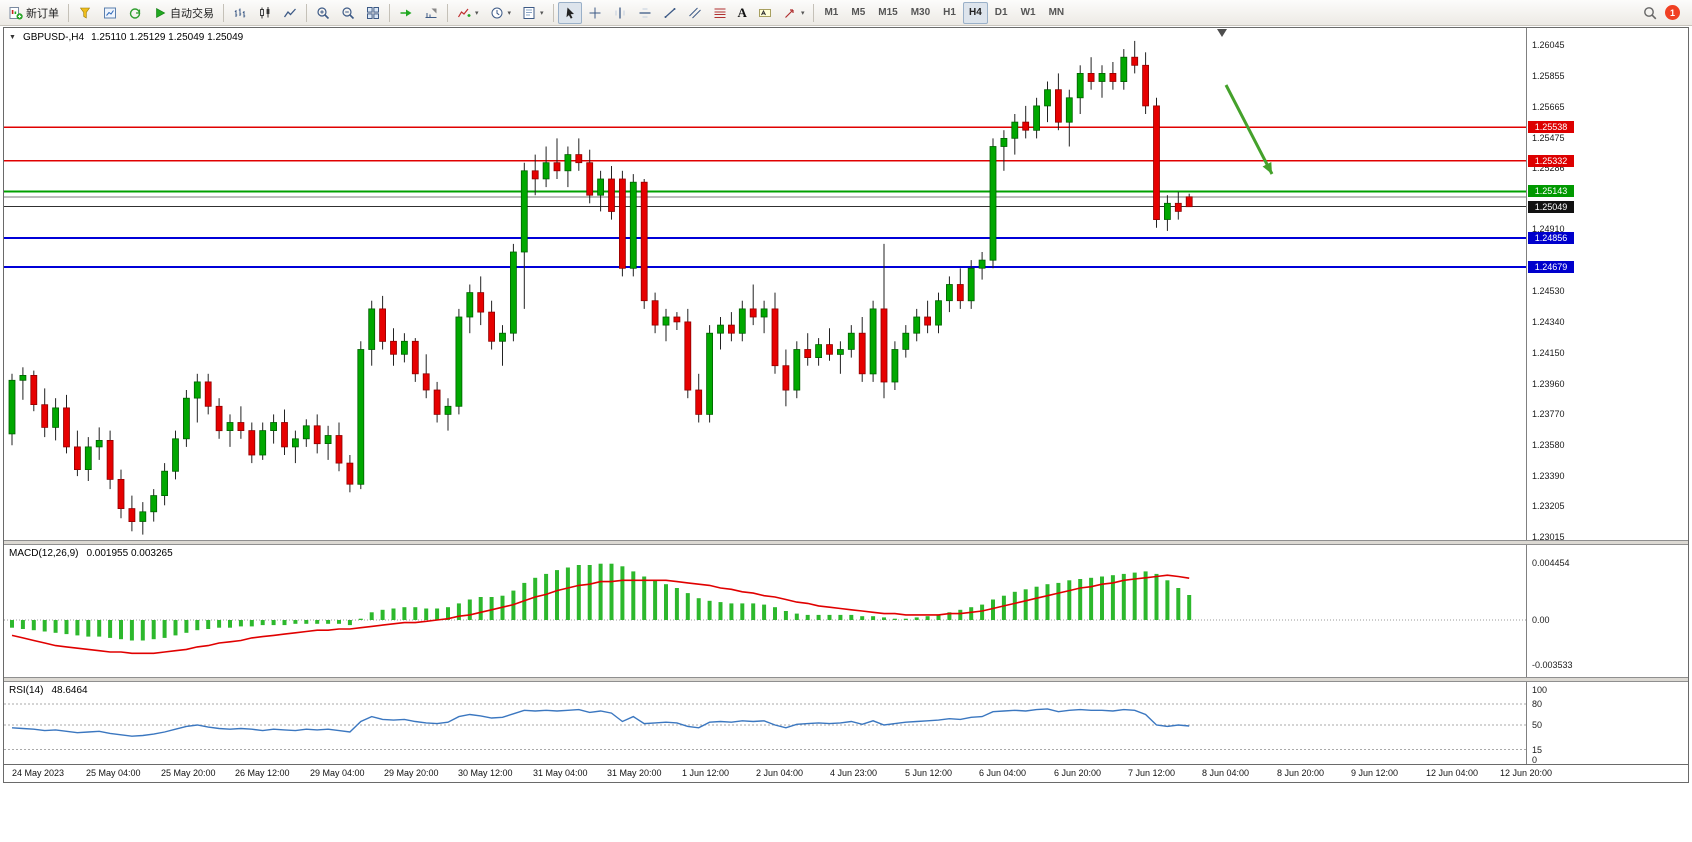 Image resolution: width=1692 pixels, height=842 pixels. What do you see at coordinates (720, 13) in the screenshot?
I see `fibonacci-button` at bounding box center [720, 13].